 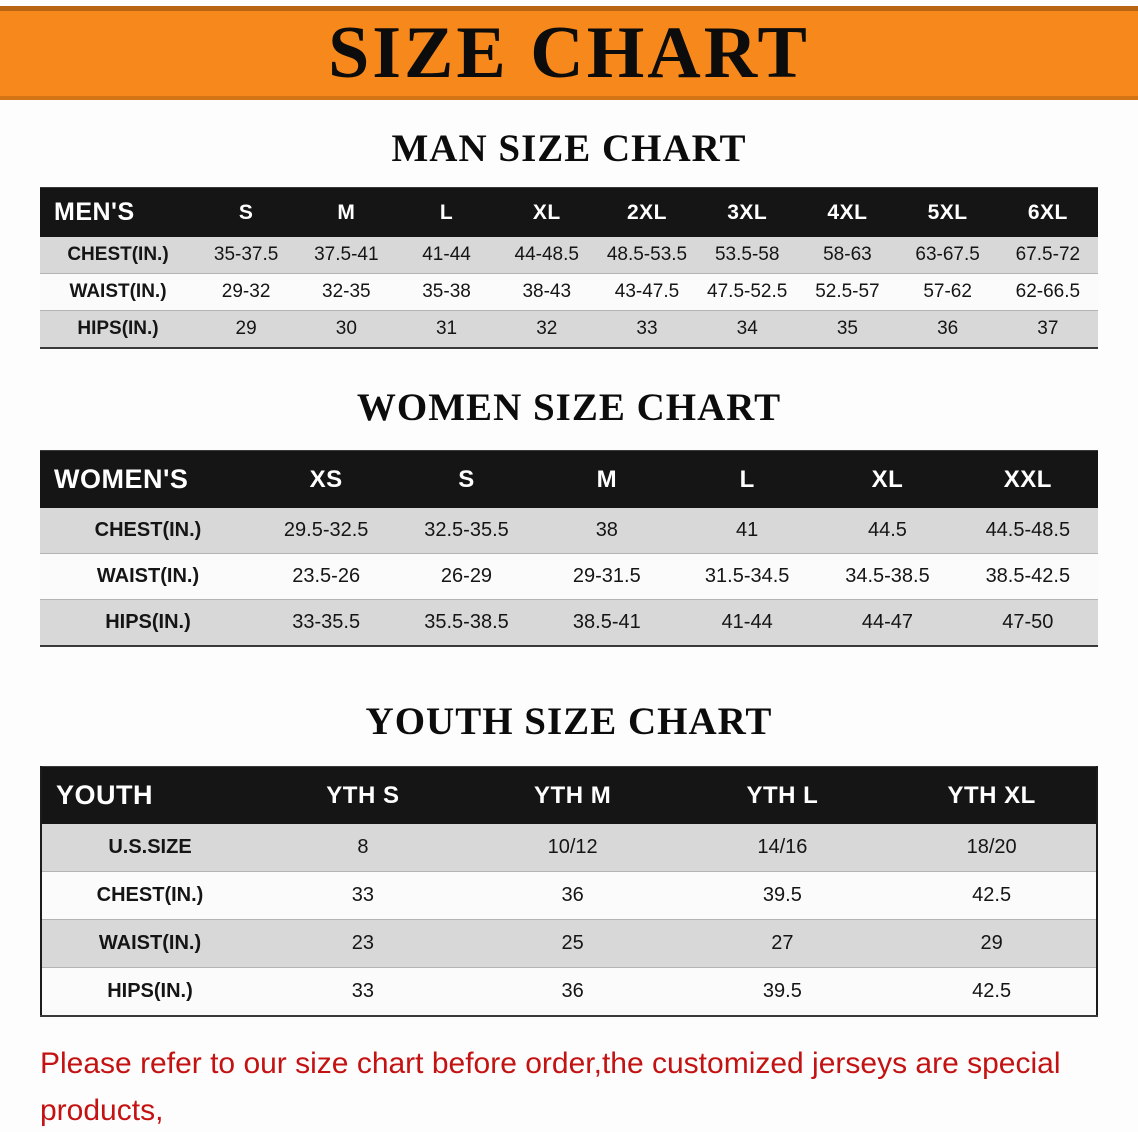 I want to click on value-cell: 35.5-38.5, so click(x=466, y=622).